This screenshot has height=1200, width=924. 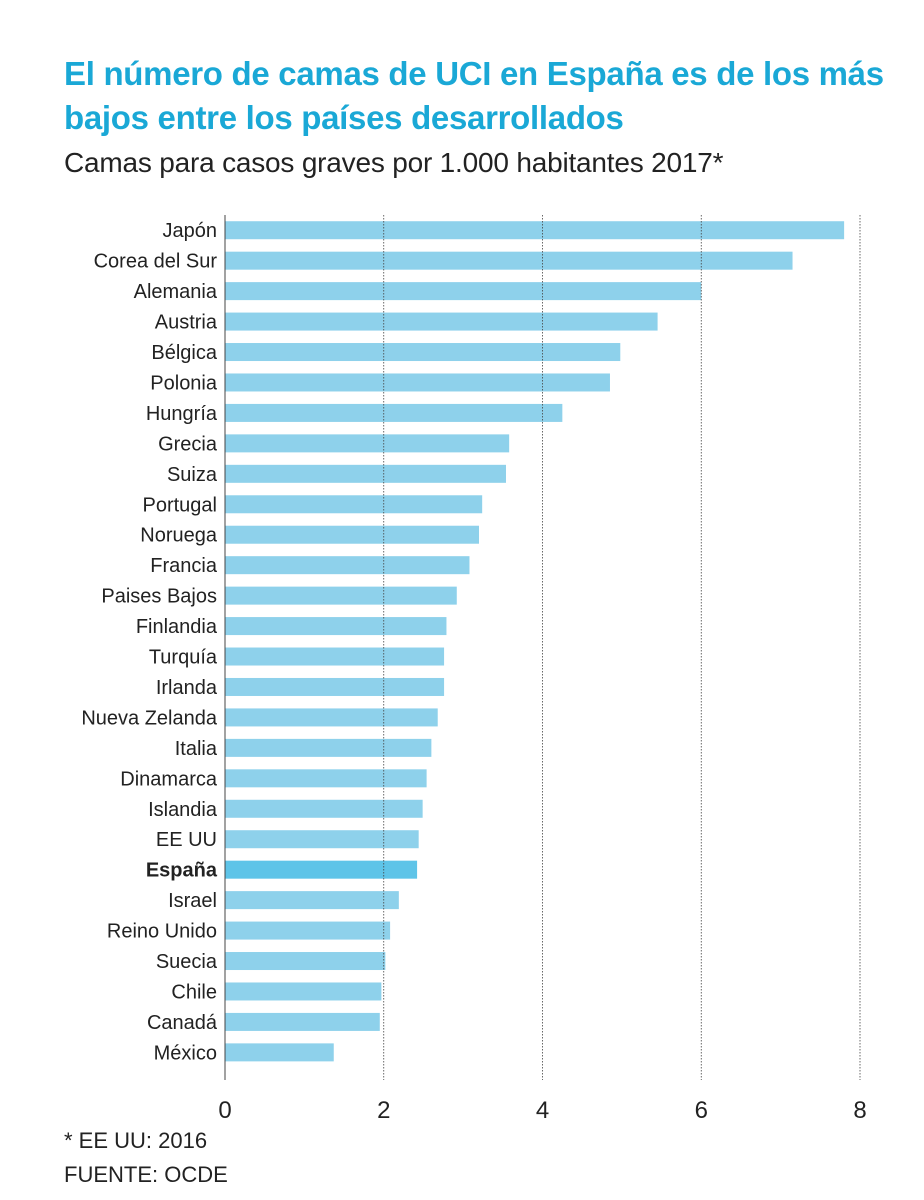 I want to click on x-tick-label: 4, so click(x=542, y=1108).